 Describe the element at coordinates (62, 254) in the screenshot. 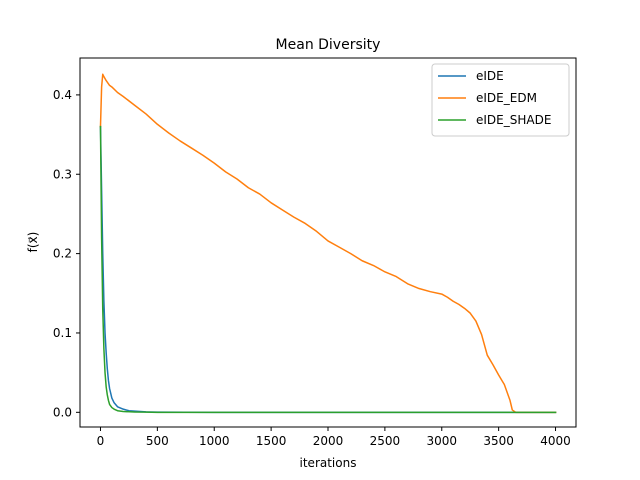

I see `y-tick-label: 0.2` at that location.